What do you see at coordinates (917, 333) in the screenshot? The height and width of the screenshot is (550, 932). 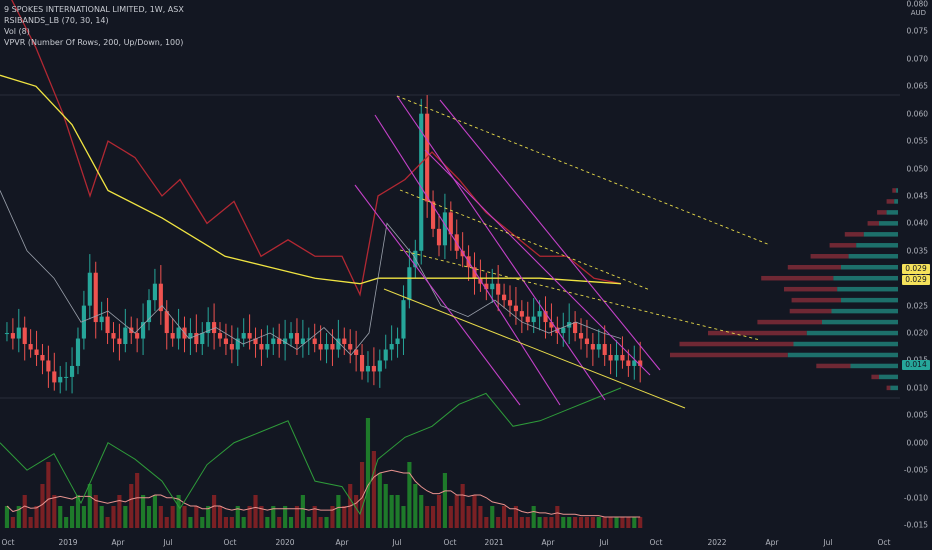 I see `price-tick: 0.020` at bounding box center [917, 333].